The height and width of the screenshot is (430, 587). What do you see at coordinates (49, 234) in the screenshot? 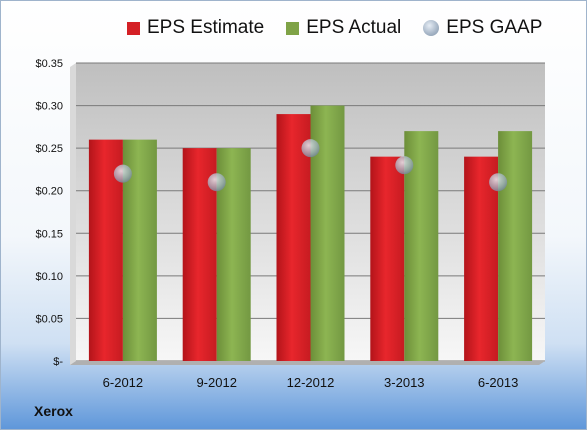
I see `y-tick-label: $0.15` at bounding box center [49, 234].